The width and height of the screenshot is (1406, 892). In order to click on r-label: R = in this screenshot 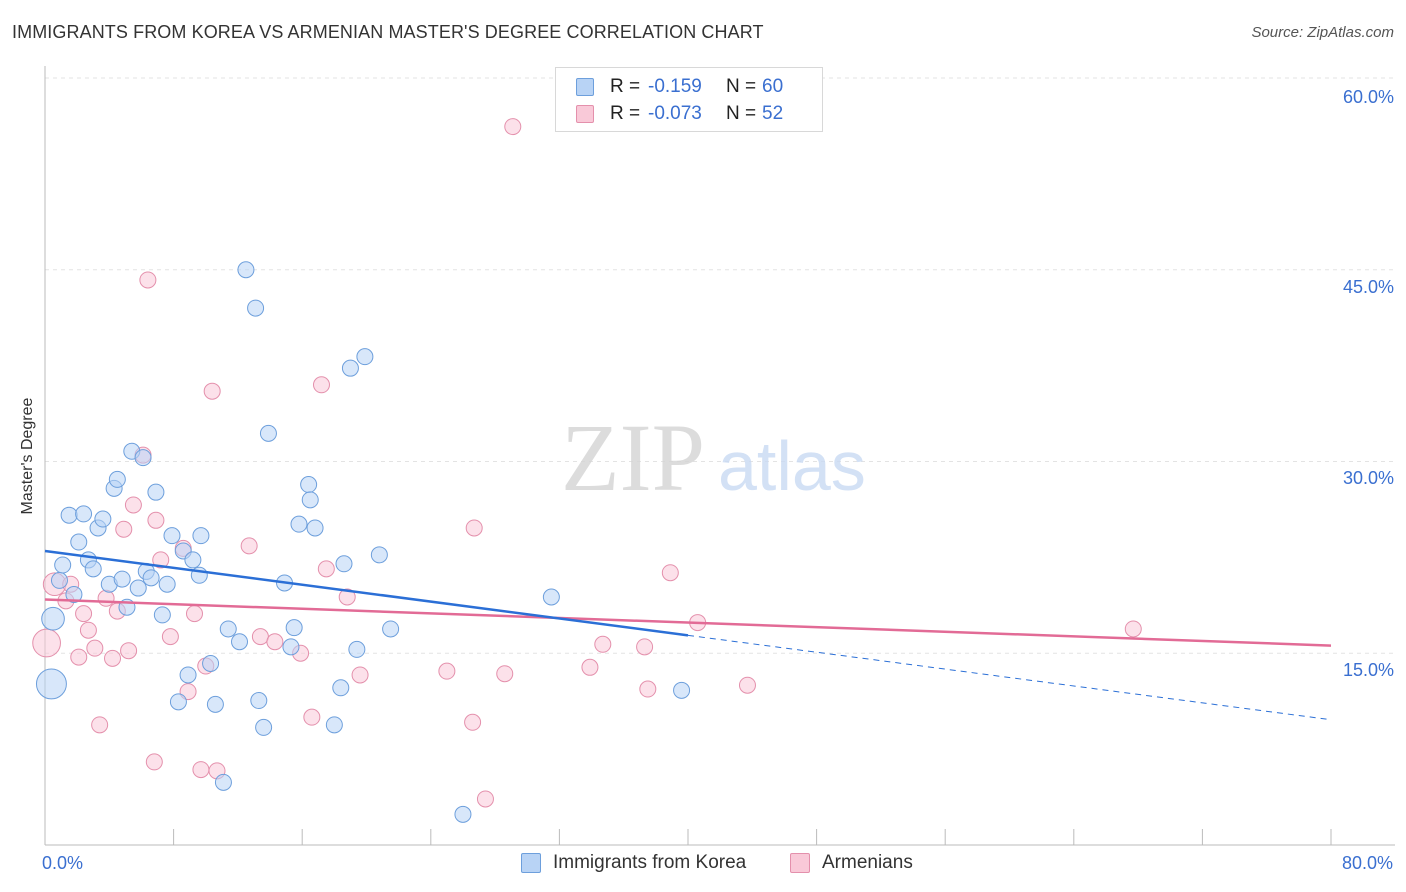, I will do `click(625, 86)`.